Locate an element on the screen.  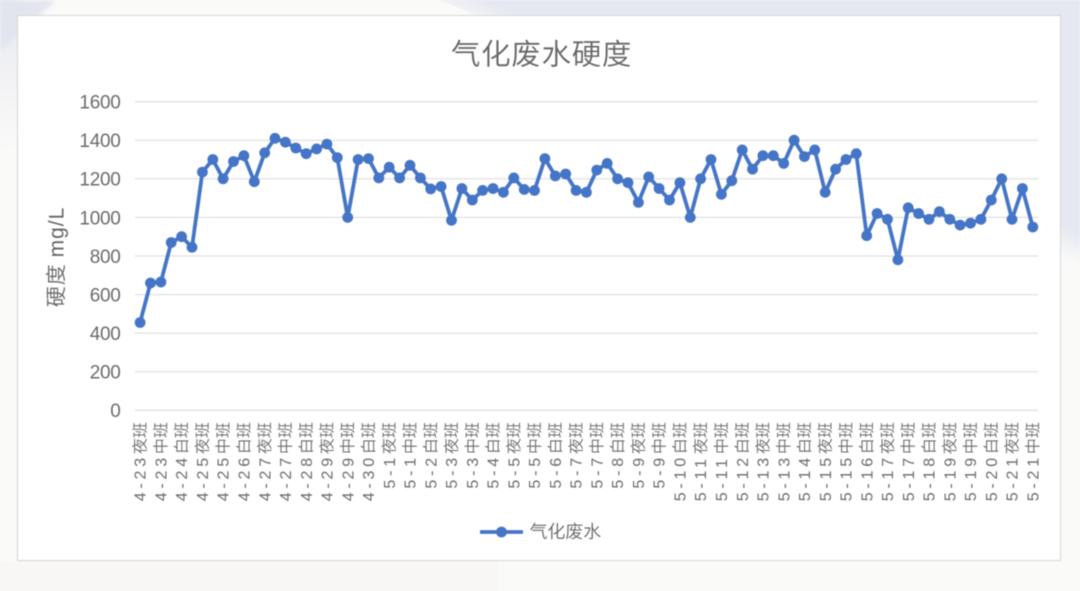
svg-text: 1600 is located at coordinates (99, 103).